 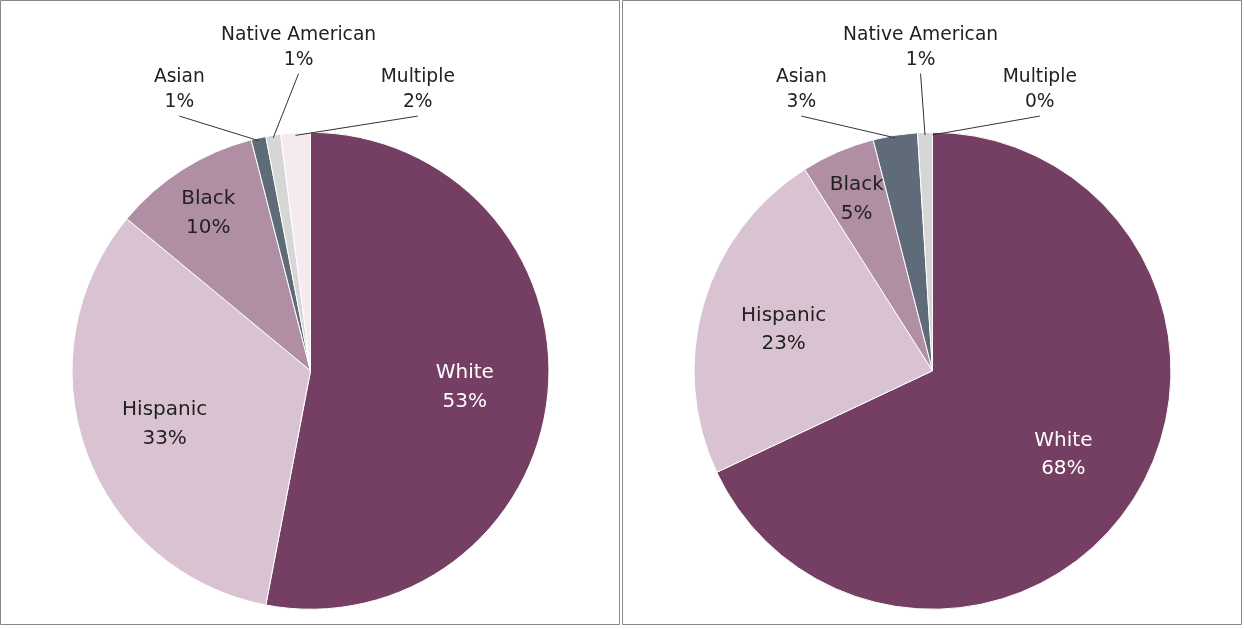 What do you see at coordinates (208, 225) in the screenshot?
I see `data-label: 10%` at bounding box center [208, 225].